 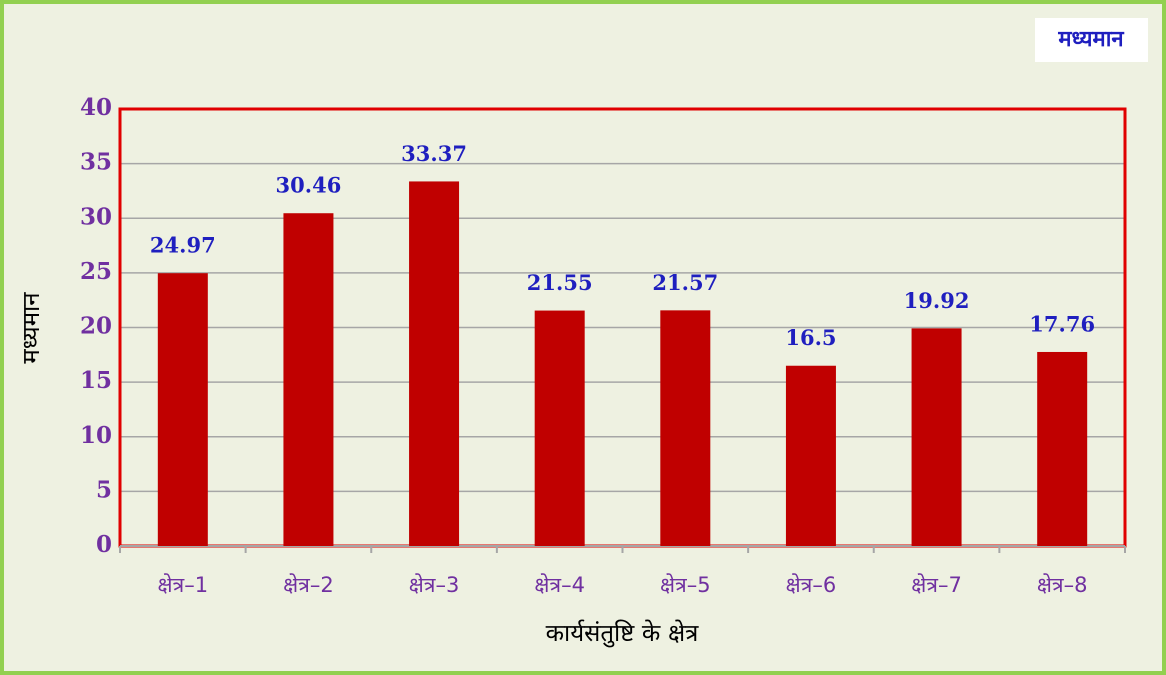 What do you see at coordinates (104, 489) in the screenshot?
I see `y-tick-label: 5` at bounding box center [104, 489].